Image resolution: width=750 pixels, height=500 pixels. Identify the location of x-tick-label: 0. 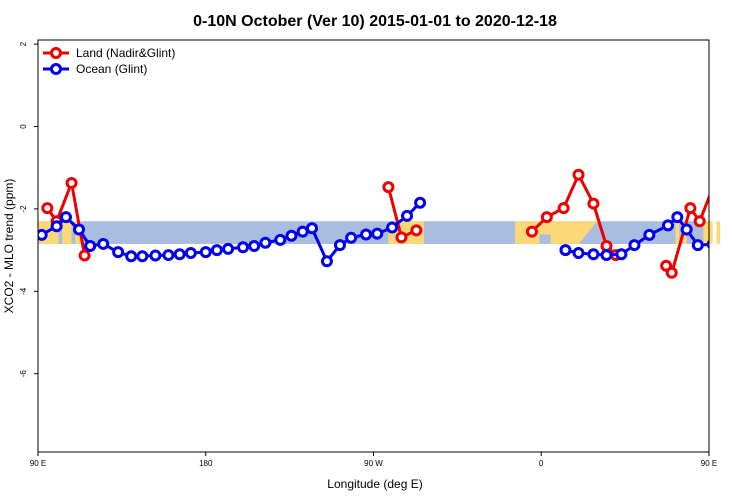
(541, 463).